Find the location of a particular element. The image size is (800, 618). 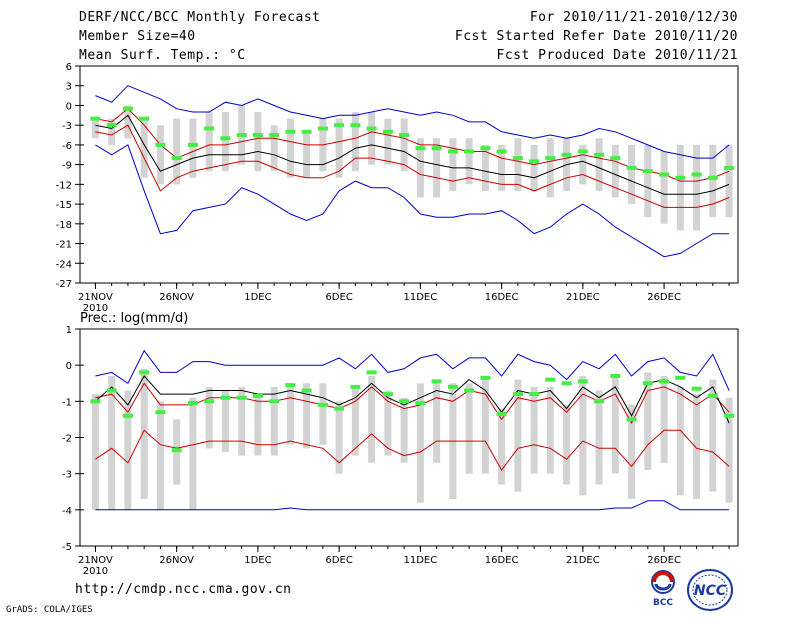

y-tick-label: 1 is located at coordinates (69, 330).